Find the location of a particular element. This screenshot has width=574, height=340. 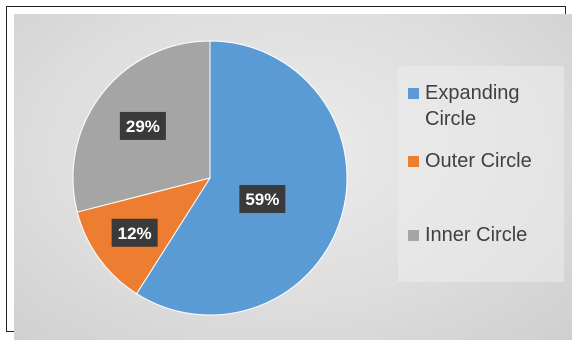

legend-item-expanding-circle: Expanding Circle is located at coordinates (486, 106).